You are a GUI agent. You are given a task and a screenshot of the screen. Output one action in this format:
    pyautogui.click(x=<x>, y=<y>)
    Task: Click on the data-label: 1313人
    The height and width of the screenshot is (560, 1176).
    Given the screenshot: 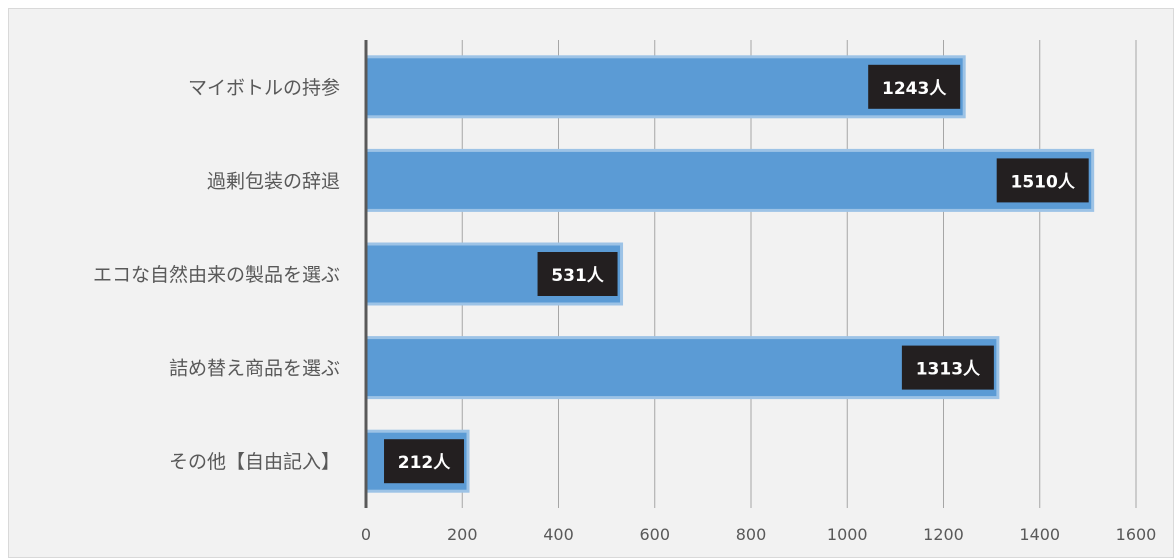 What is the action you would take?
    pyautogui.click(x=948, y=370)
    